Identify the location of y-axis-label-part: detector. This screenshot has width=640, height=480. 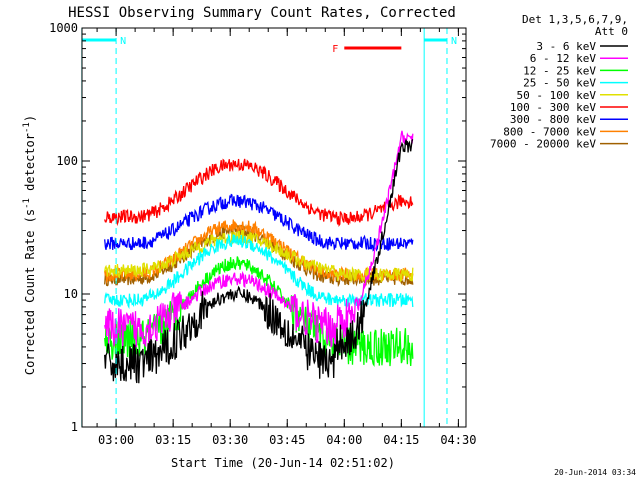
(30, 165).